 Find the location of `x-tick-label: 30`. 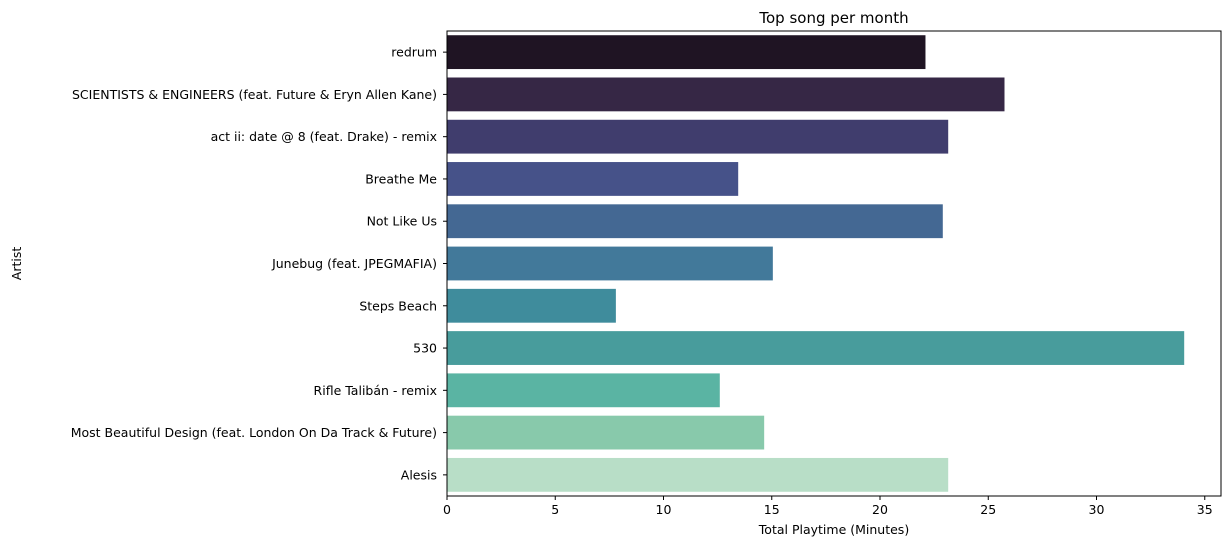

x-tick-label: 30 is located at coordinates (1097, 509).